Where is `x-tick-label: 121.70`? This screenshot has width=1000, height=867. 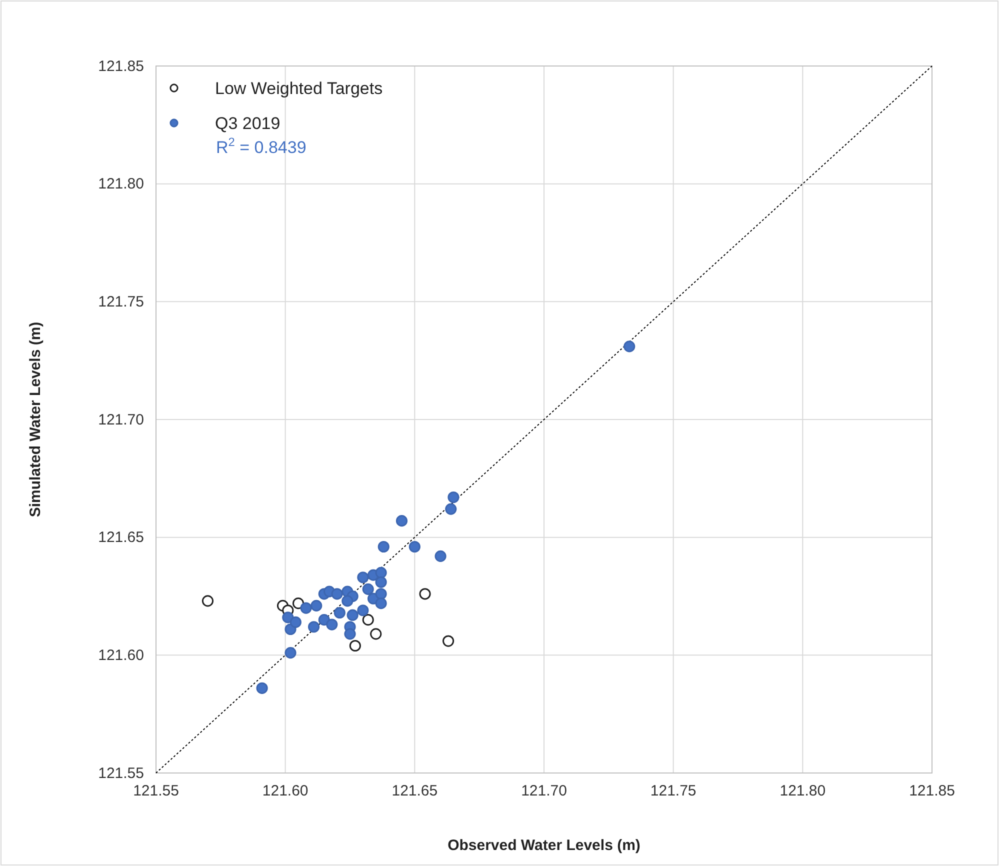 x-tick-label: 121.70 is located at coordinates (544, 791).